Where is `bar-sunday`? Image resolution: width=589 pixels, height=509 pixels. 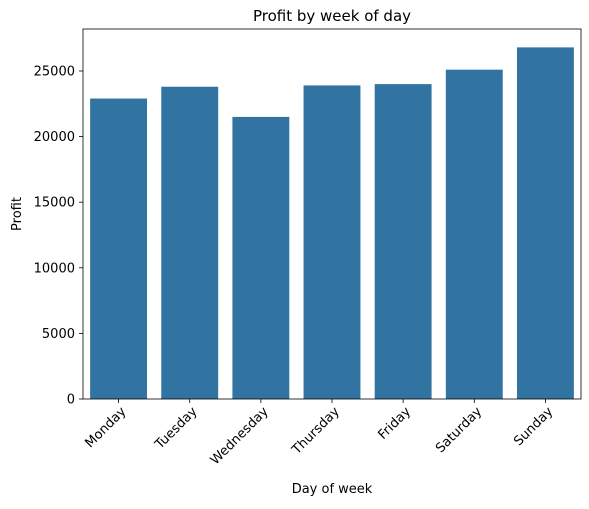 bar-sunday is located at coordinates (545, 223).